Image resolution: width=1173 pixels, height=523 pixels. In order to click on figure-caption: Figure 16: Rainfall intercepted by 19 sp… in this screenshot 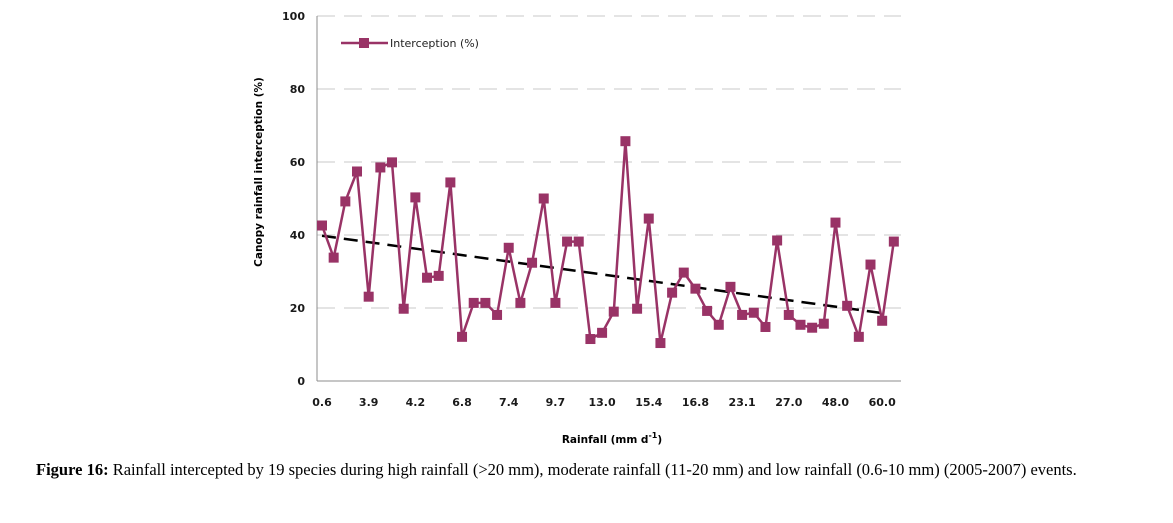, I will do `click(591, 469)`.